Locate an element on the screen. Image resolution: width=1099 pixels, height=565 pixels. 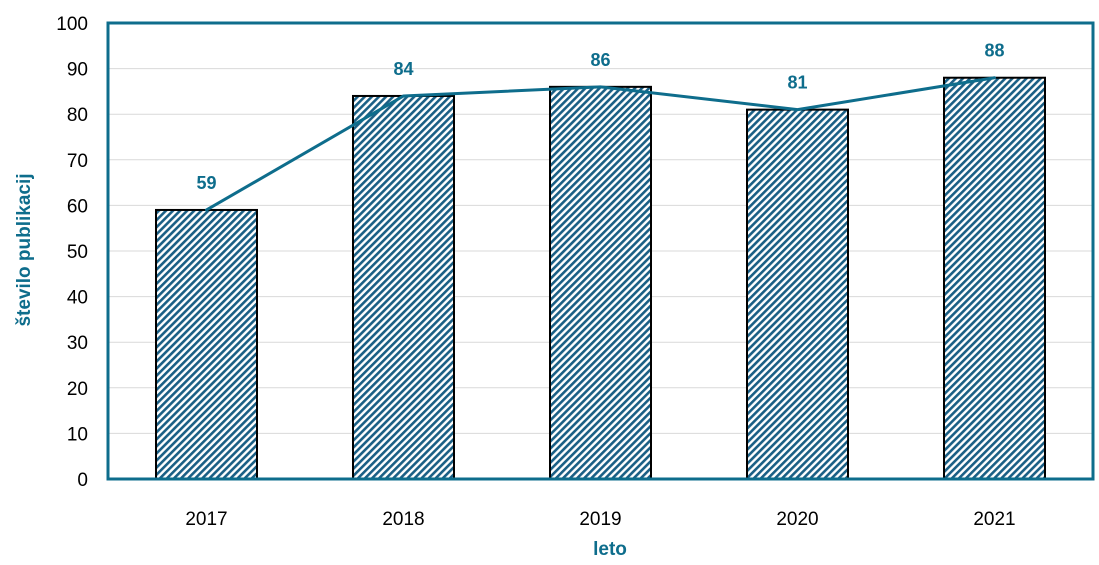
y-tick-label: 20 is located at coordinates (77, 389).